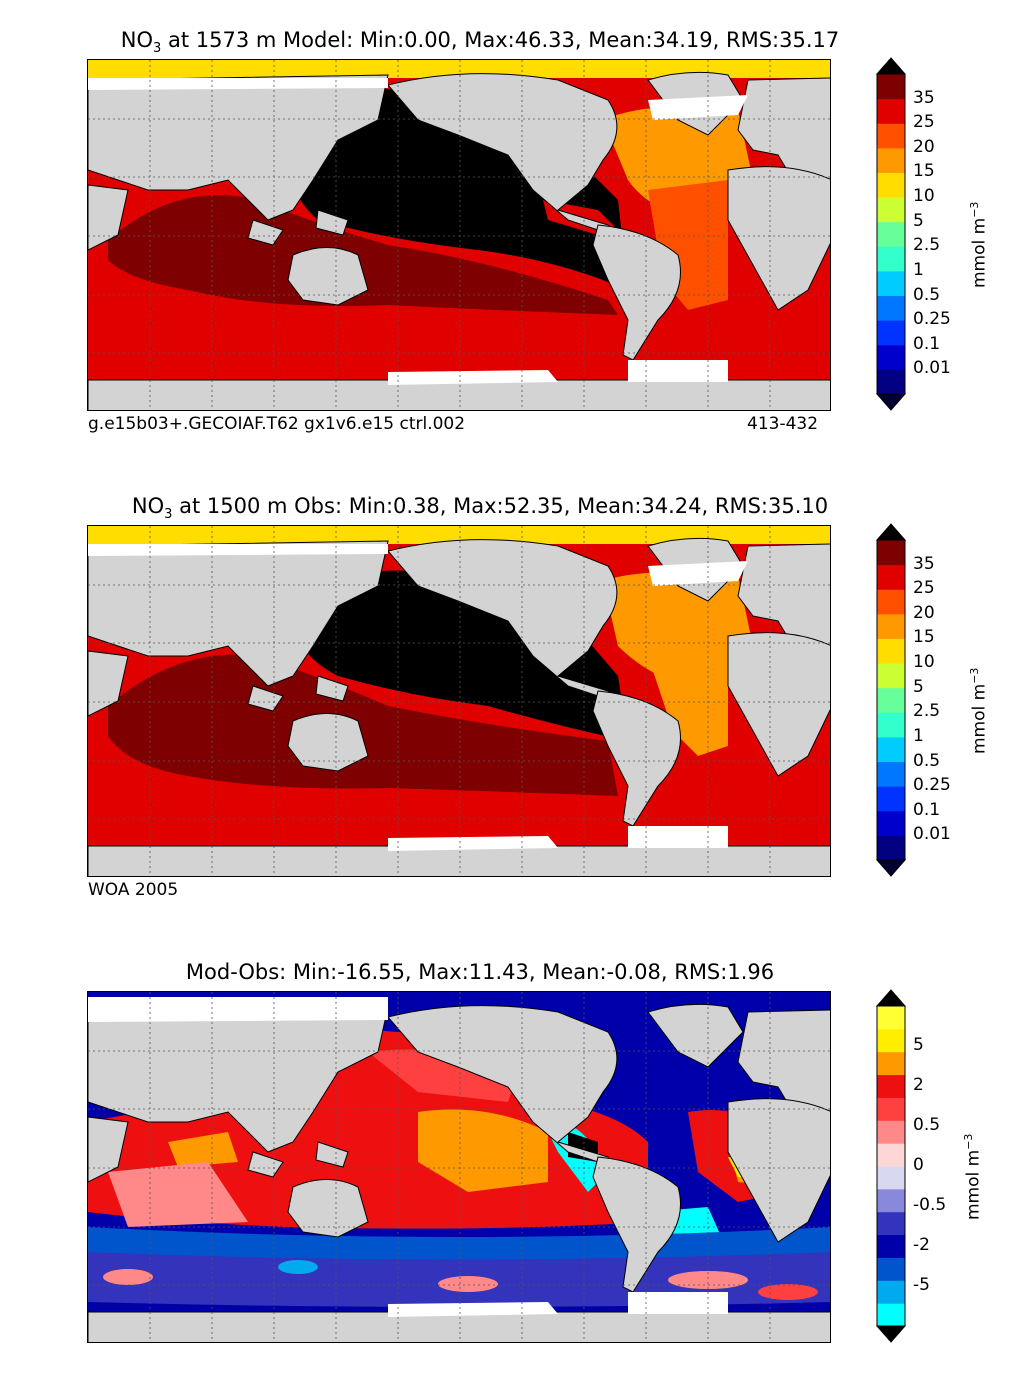 The image size is (1020, 1373). I want to click on colorbar-tick-label: -5, so click(921, 1285).